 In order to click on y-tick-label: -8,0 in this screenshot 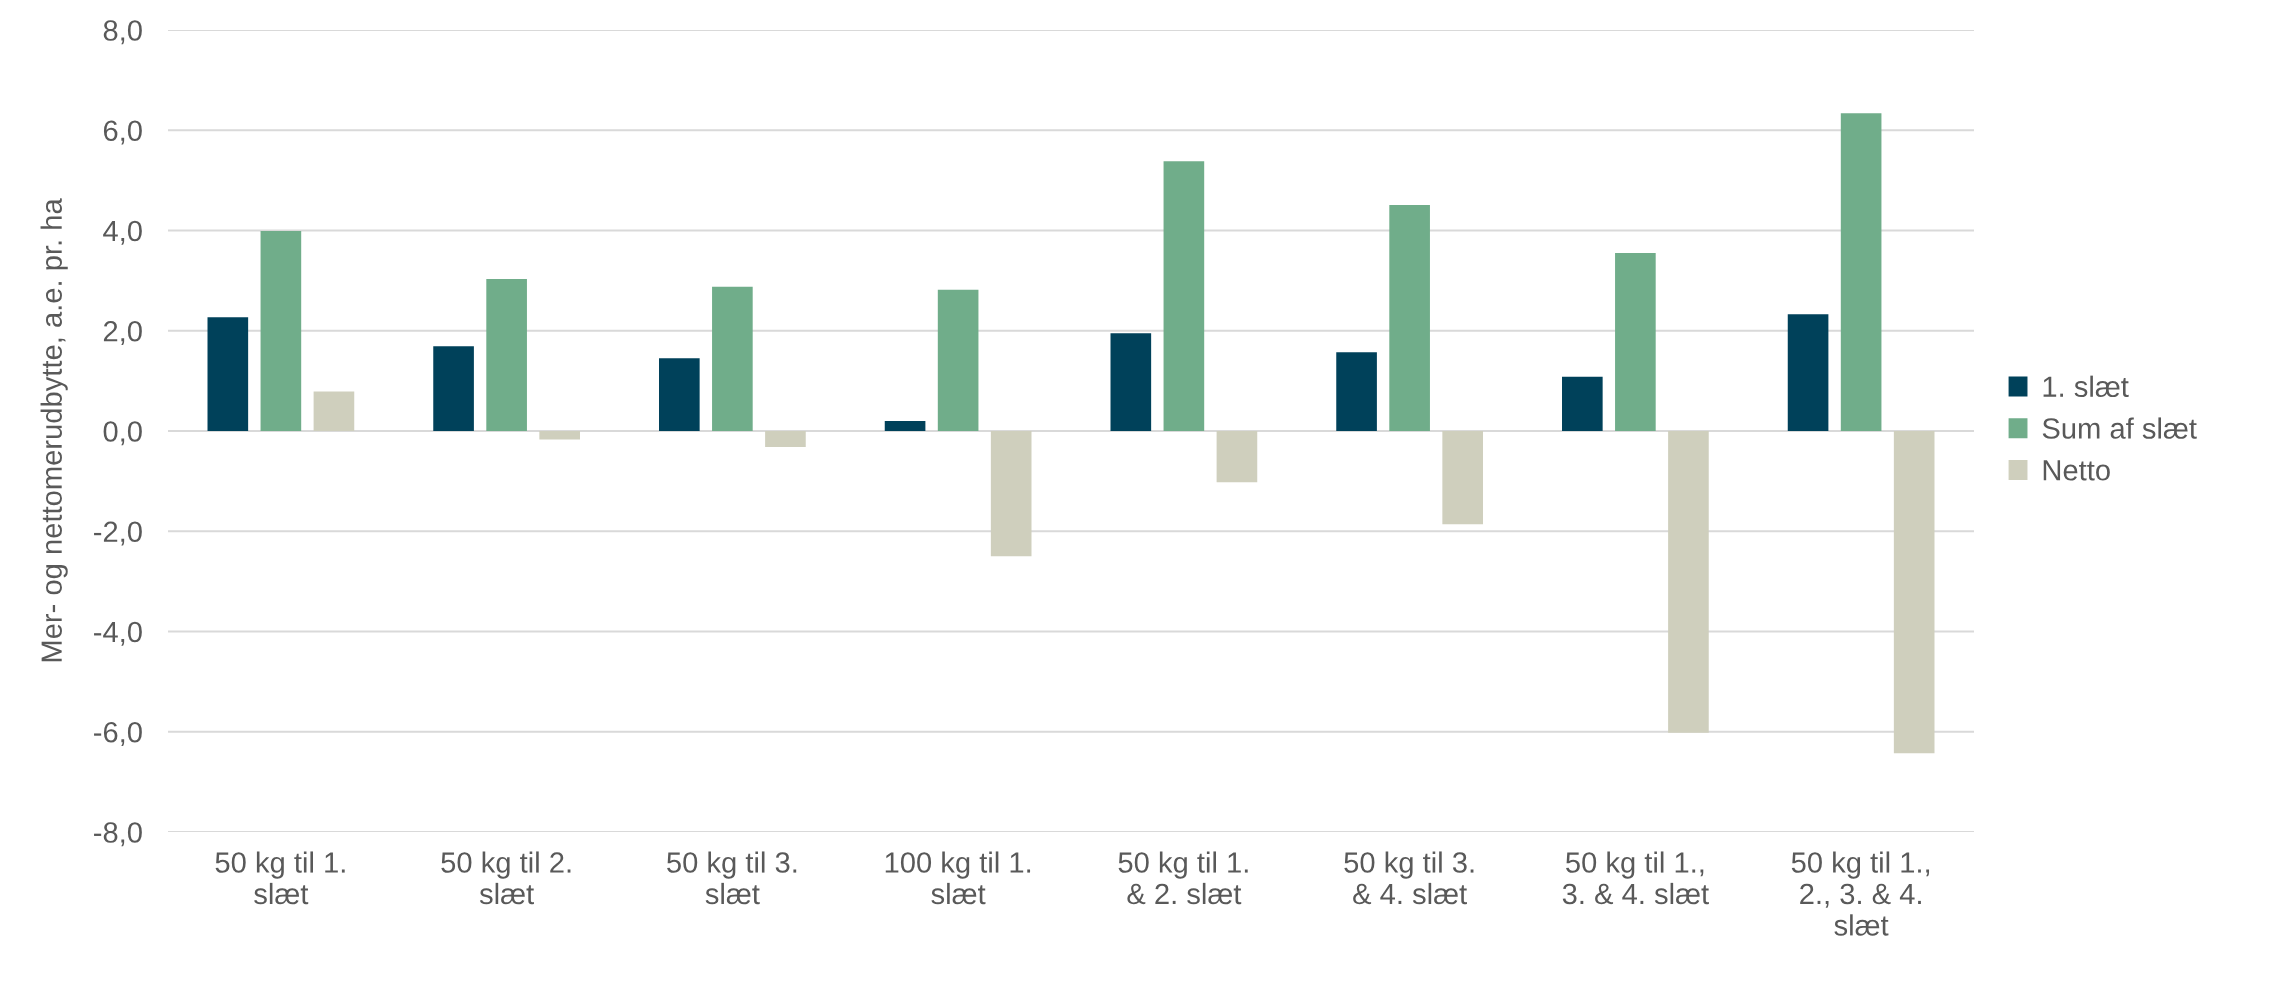, I will do `click(118, 834)`.